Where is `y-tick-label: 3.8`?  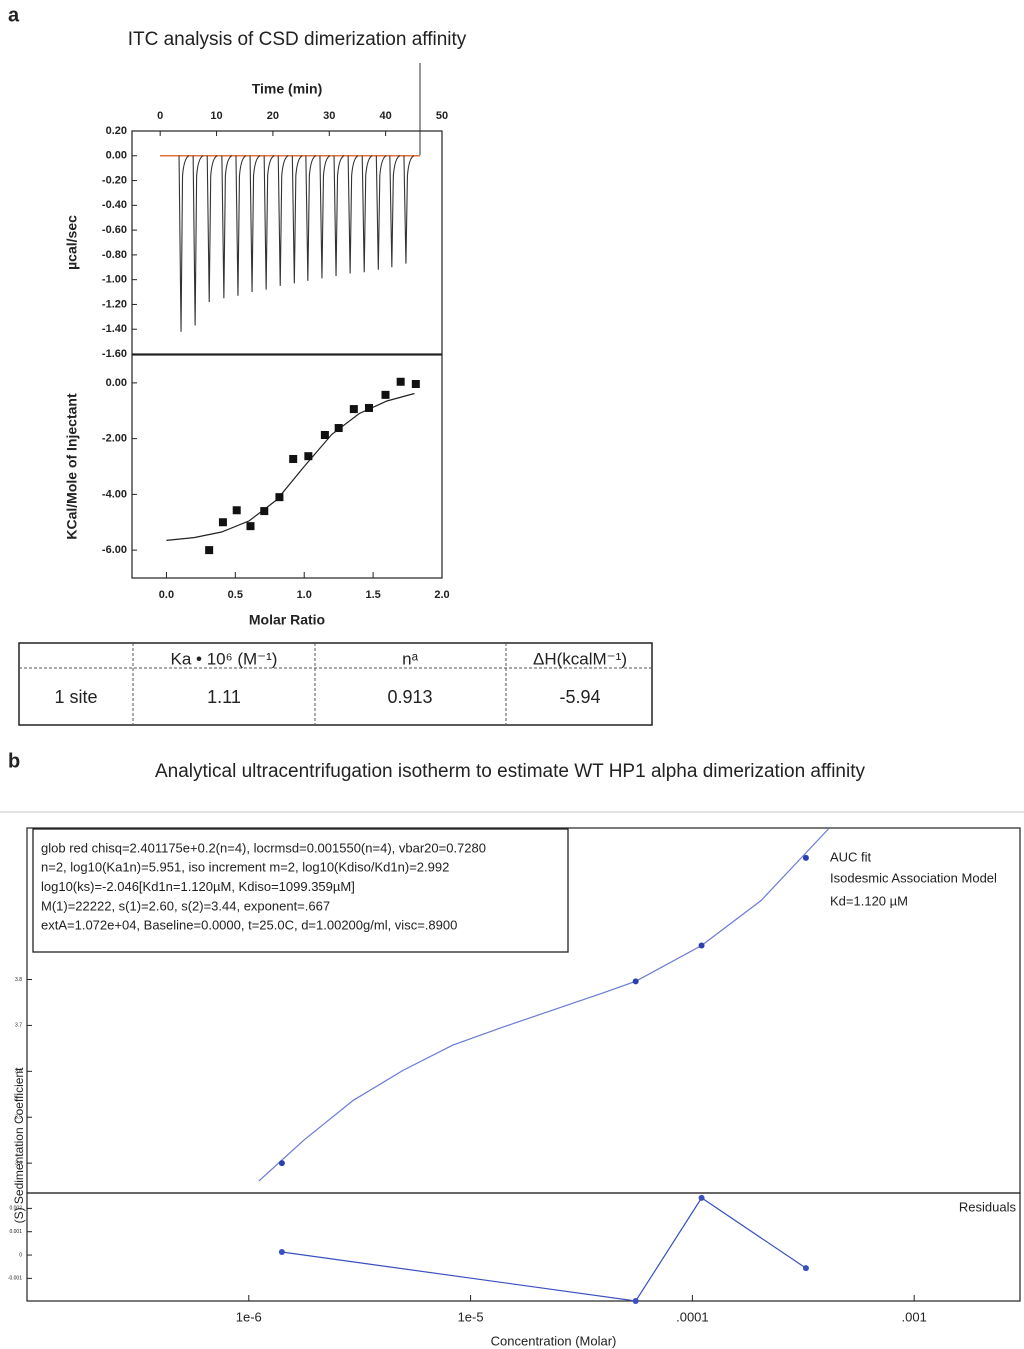
y-tick-label: 3.8 is located at coordinates (18, 980).